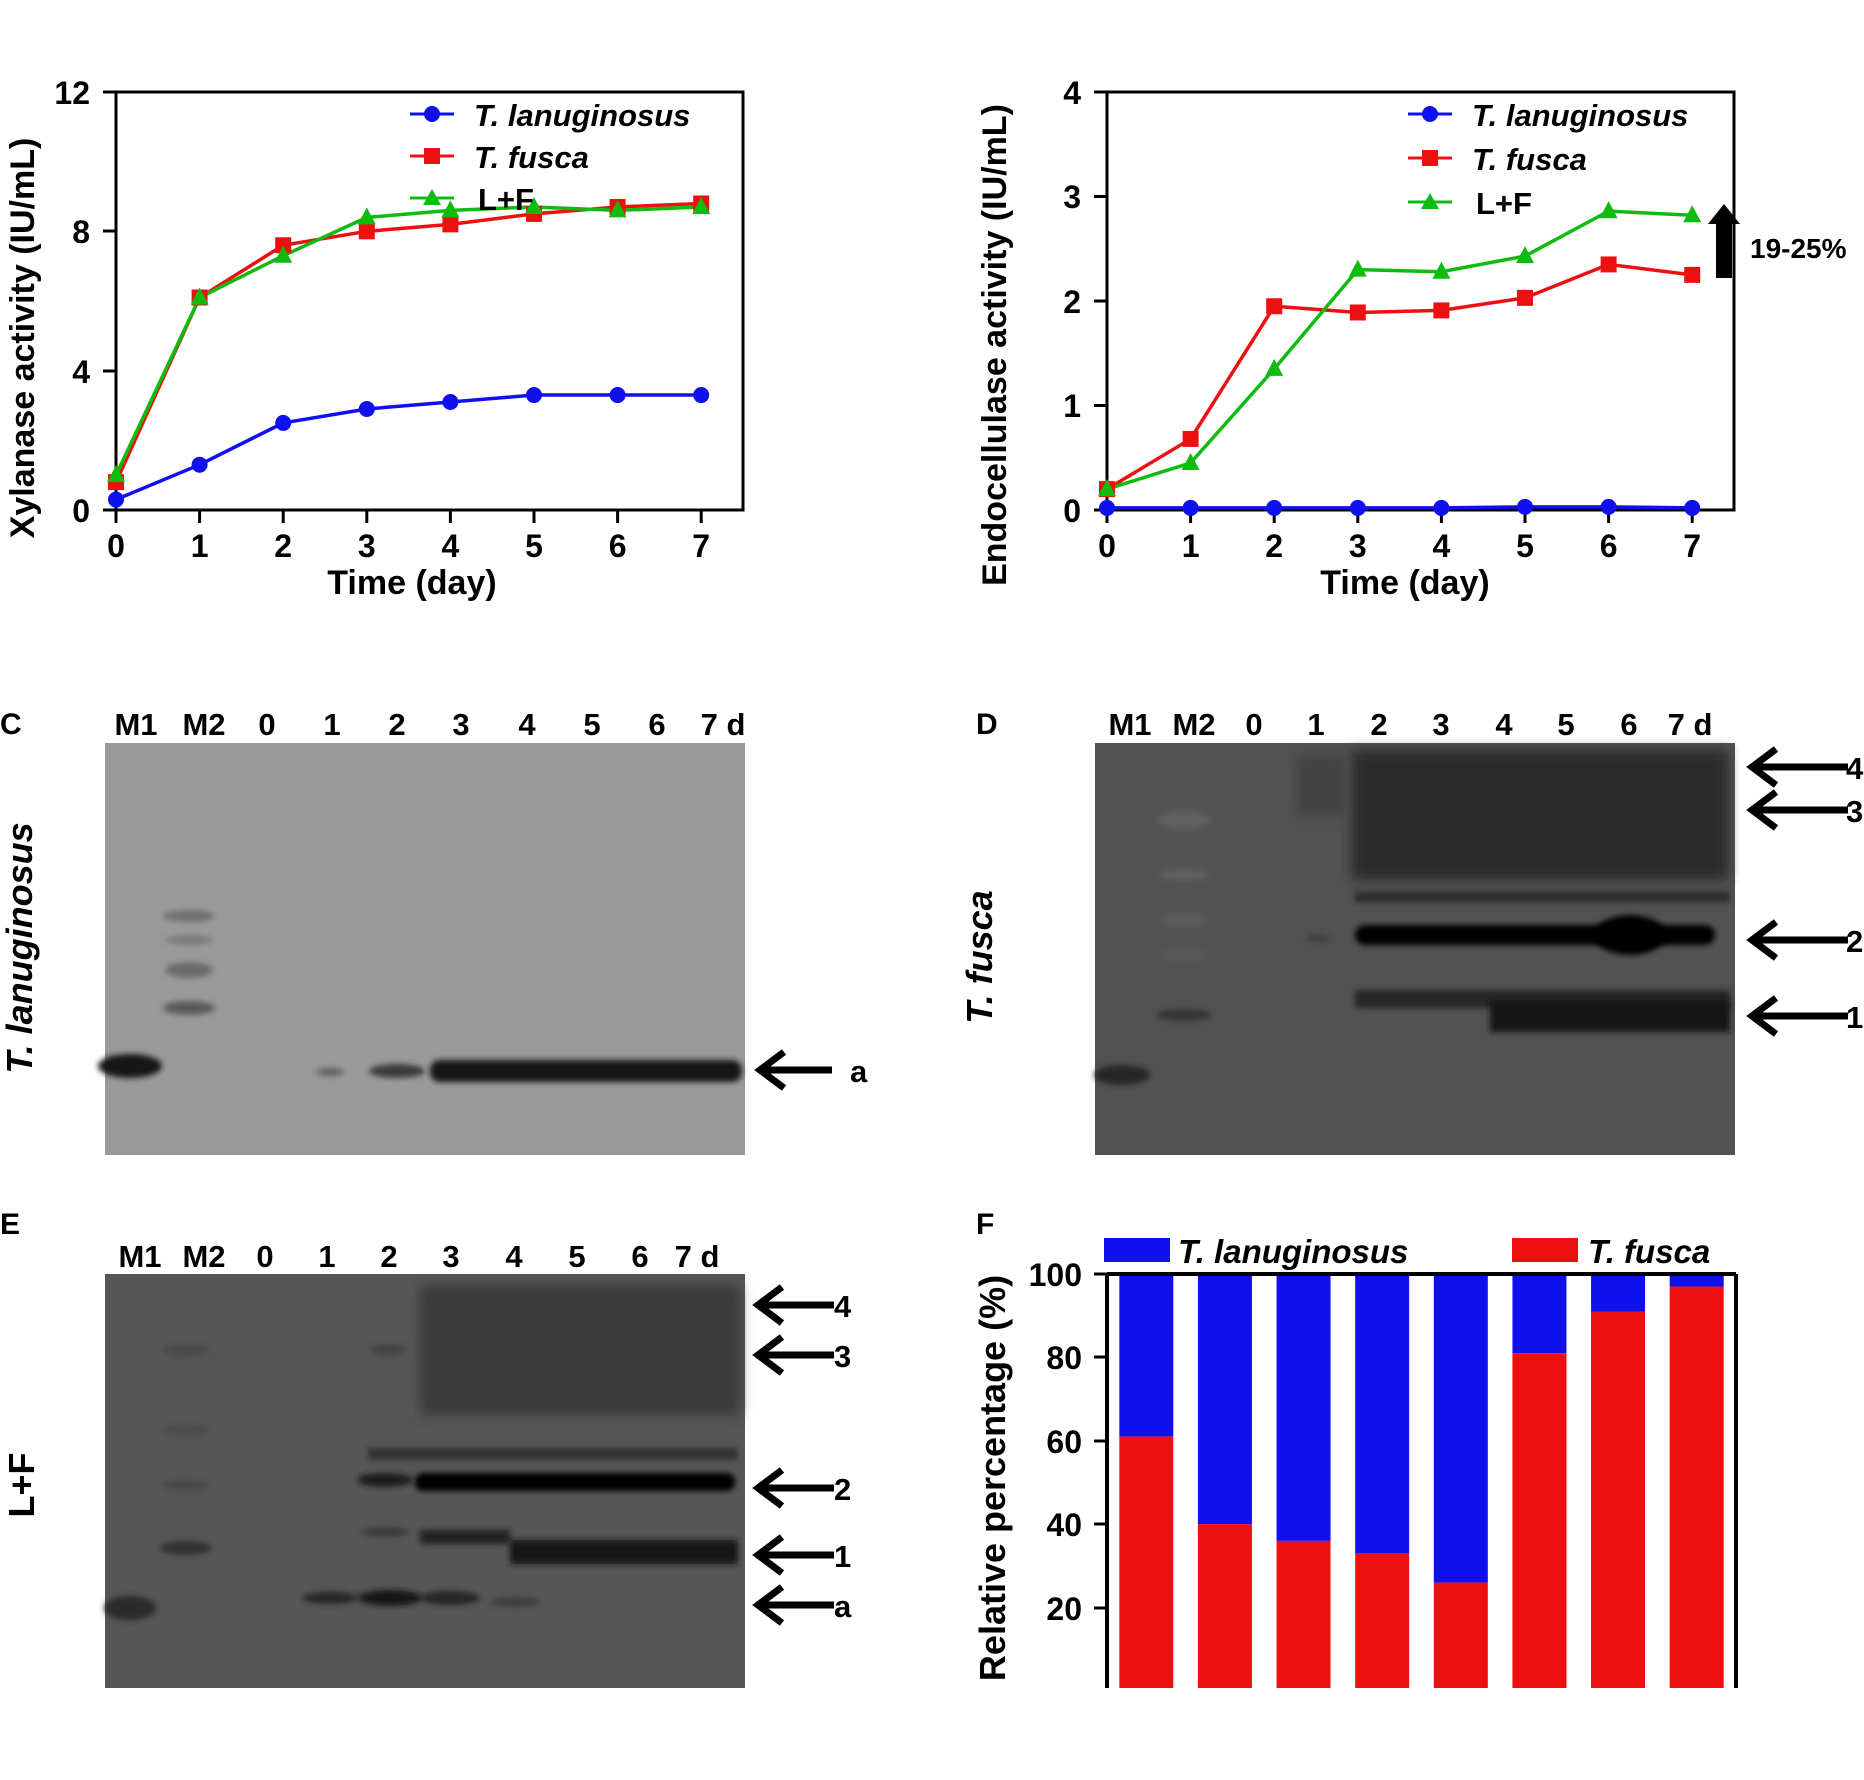 The image size is (1864, 1780). Describe the element at coordinates (81, 232) in the screenshot. I see `panel-a-ytick-8: 8` at that location.